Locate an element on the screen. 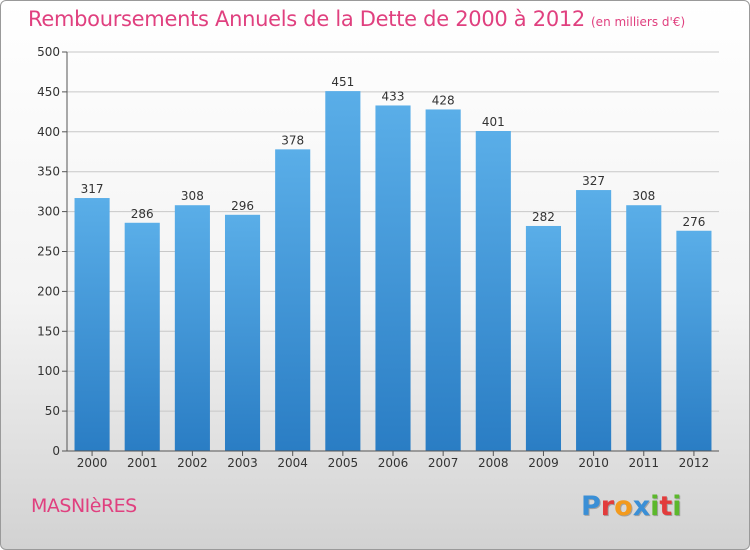  value-label: 401 is located at coordinates (493, 122).